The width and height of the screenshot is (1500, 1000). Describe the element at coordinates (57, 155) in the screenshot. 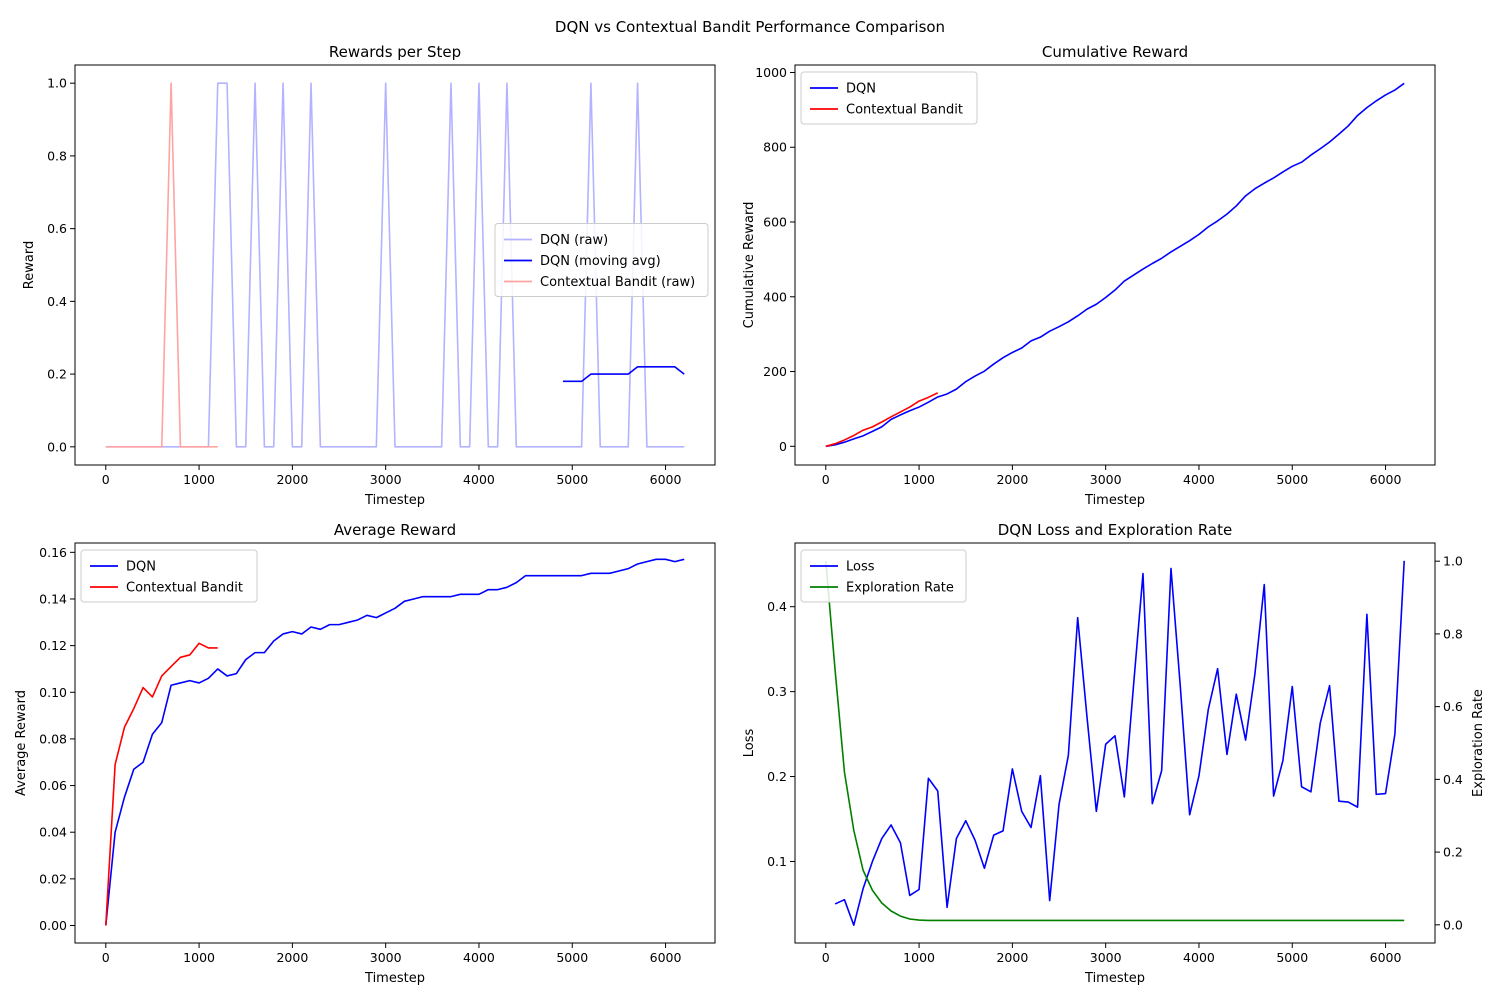

I see `y-tick-label: 0.8` at that location.